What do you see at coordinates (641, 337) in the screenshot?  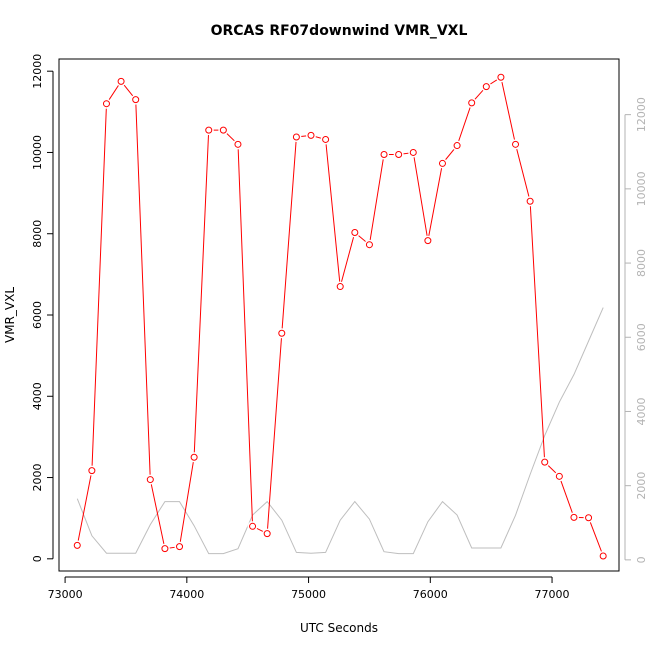 I see `y-right-tick-label: 6000` at bounding box center [641, 337].